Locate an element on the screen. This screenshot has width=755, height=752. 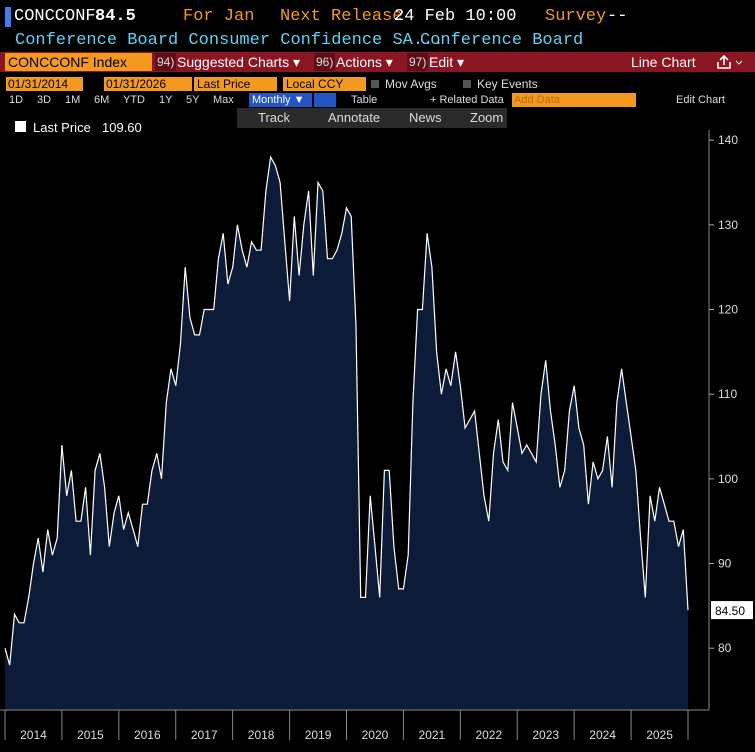
survey-label: Survey is located at coordinates (576, 16).